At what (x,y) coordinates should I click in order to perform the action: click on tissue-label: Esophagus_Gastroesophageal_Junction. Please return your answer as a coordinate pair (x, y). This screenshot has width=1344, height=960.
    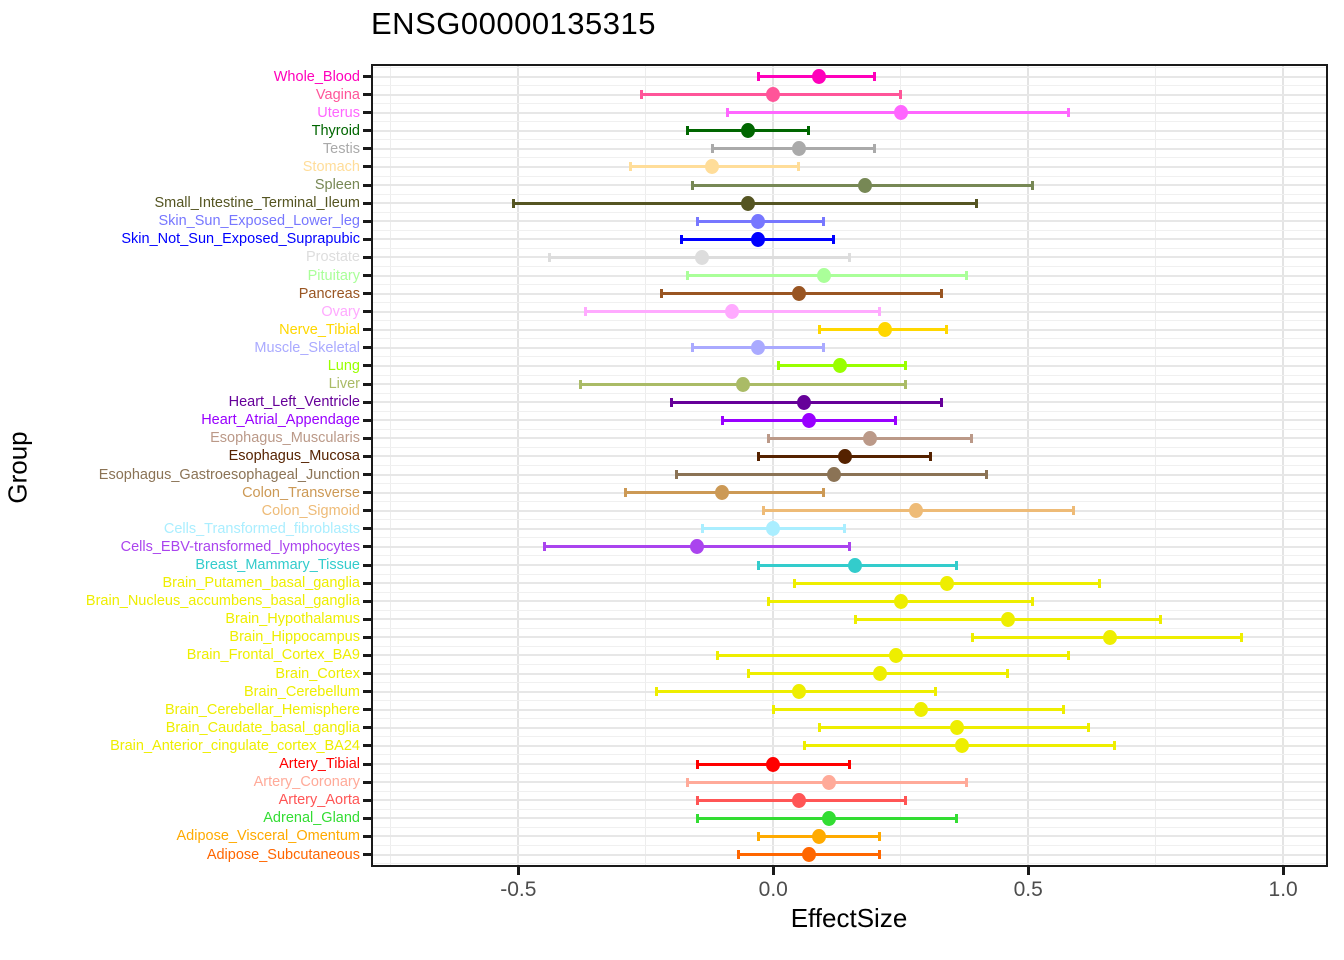
    Looking at the image, I should click on (229, 474).